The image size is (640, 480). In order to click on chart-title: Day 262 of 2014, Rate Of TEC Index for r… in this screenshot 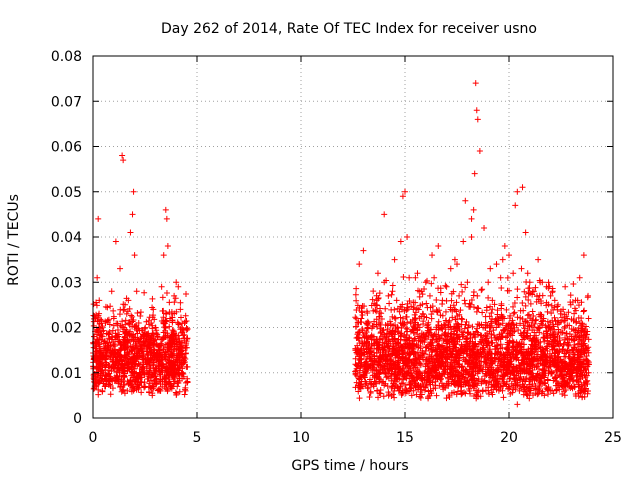, I will do `click(349, 29)`.